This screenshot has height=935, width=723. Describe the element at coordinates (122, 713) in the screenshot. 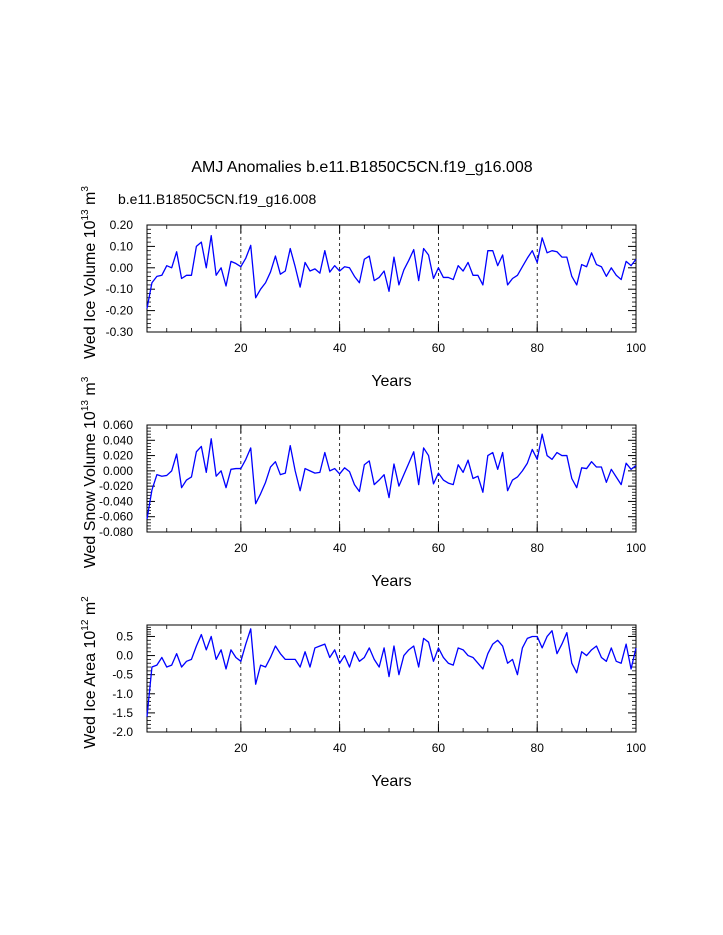

I see `y-tick-label: -1.5` at that location.